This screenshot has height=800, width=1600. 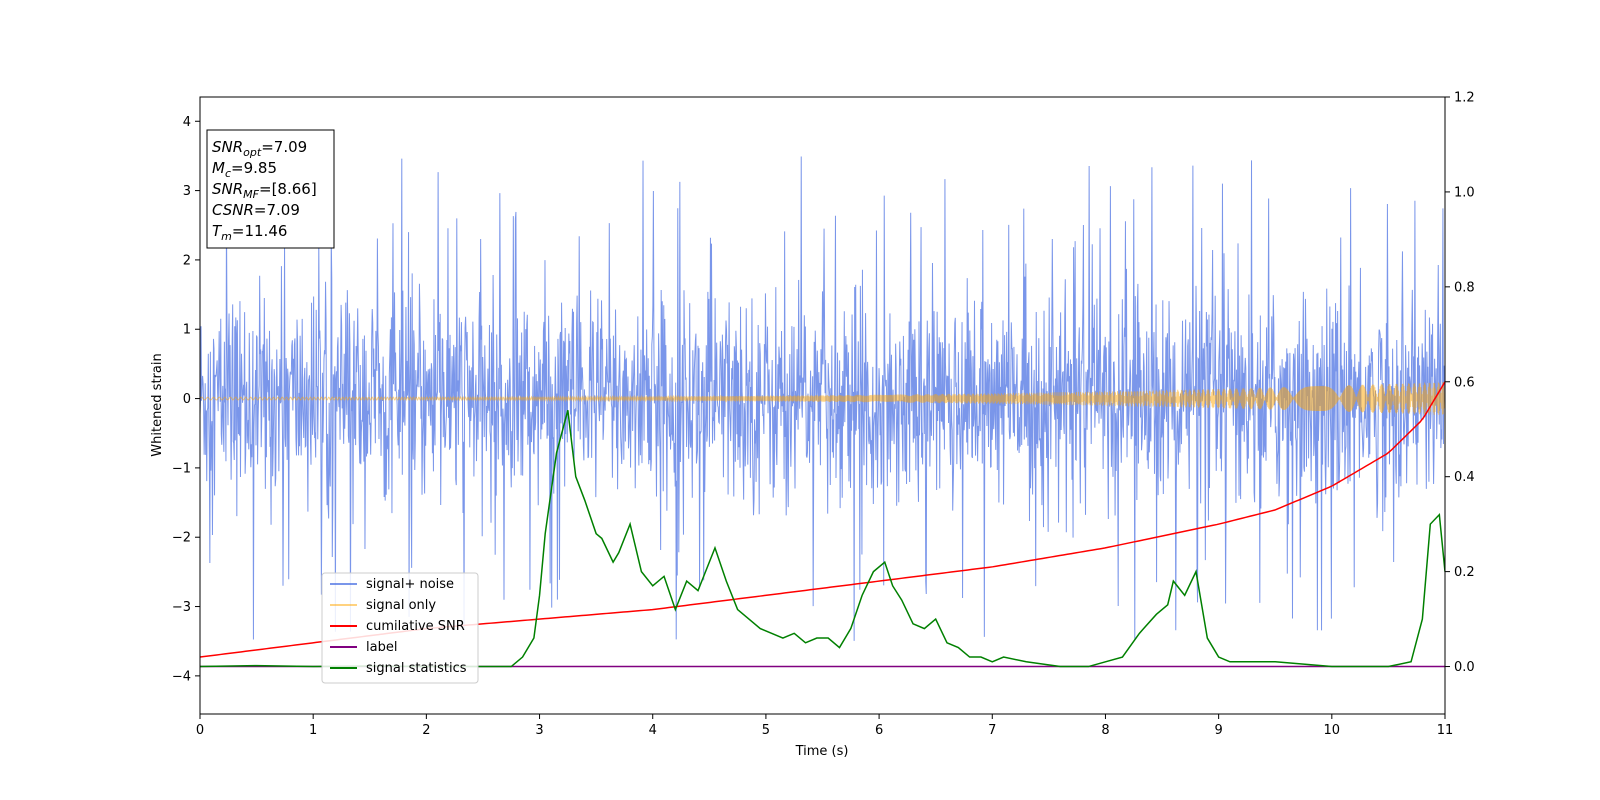 I want to click on y2-tick-label: 0.4, so click(x=1464, y=477).